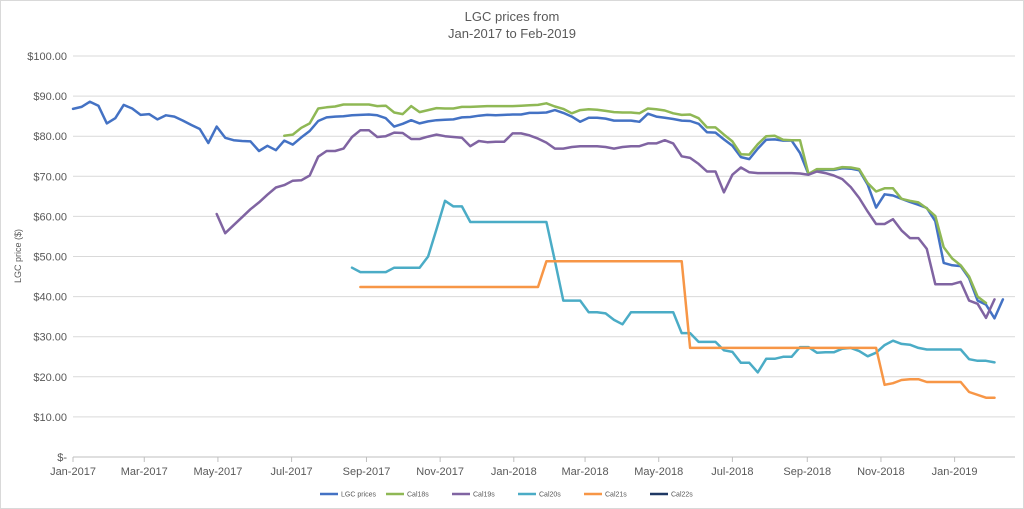 This screenshot has height=509, width=1024. Describe the element at coordinates (50, 298) in the screenshot. I see `y-tick-label: $40.00` at that location.